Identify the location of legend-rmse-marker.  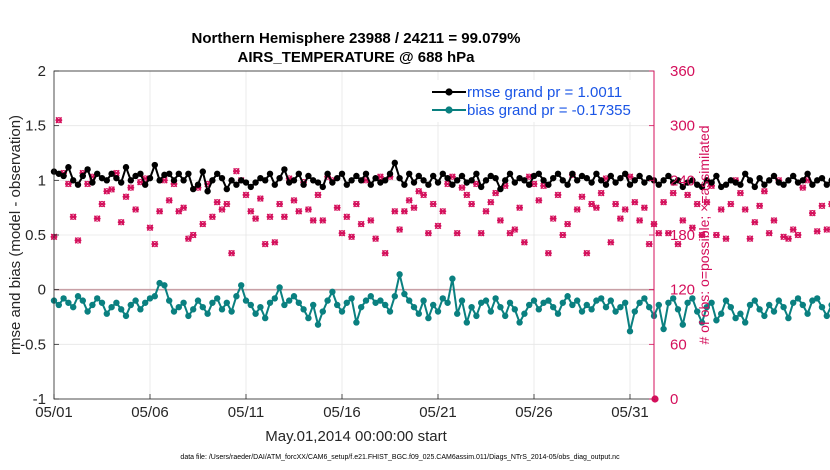
(449, 92).